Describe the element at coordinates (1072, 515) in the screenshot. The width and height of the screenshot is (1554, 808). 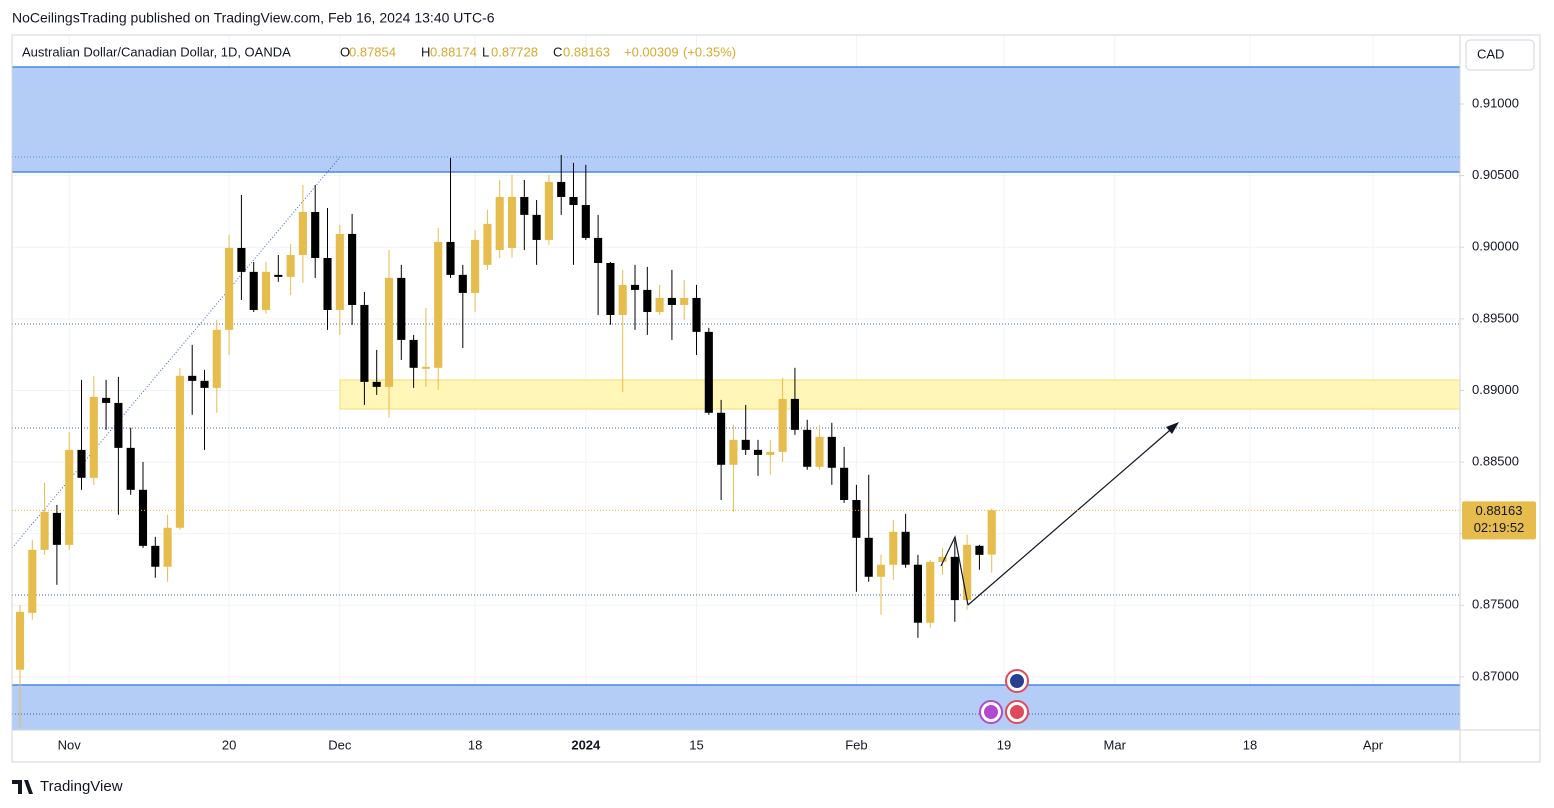
I see `projection-arrow` at that location.